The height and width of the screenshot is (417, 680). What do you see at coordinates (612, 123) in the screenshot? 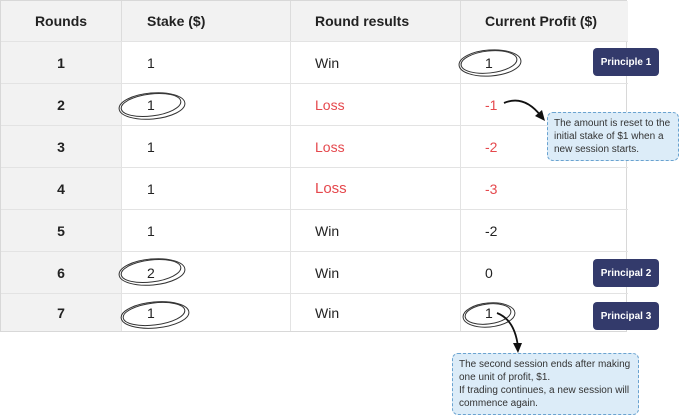
I see `reset-note-line: The amount is reset to the` at bounding box center [612, 123].